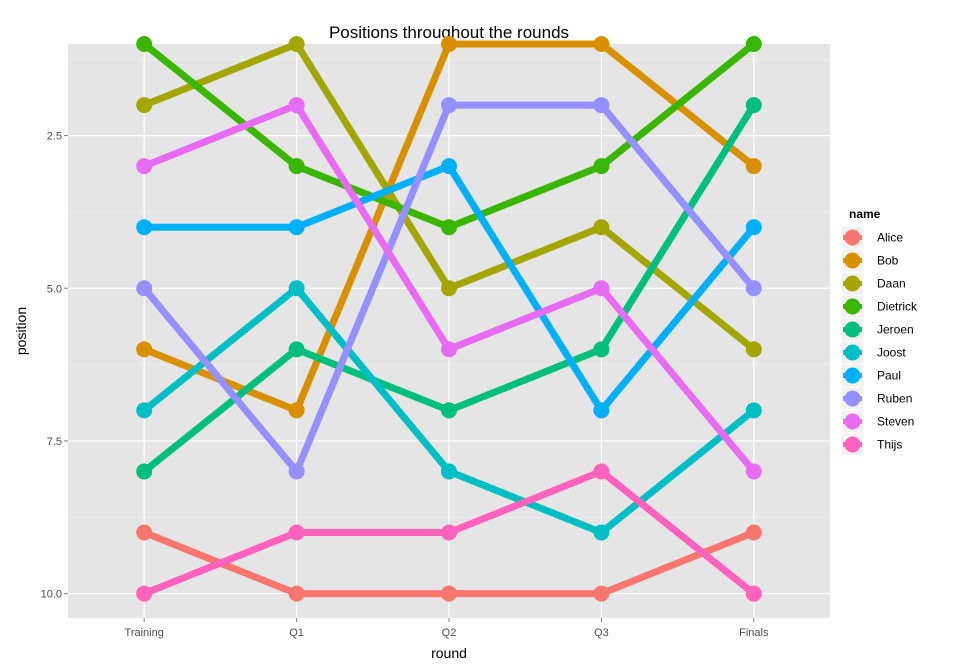 The image size is (960, 672). What do you see at coordinates (144, 633) in the screenshot?
I see `x-tick-label: Training` at bounding box center [144, 633].